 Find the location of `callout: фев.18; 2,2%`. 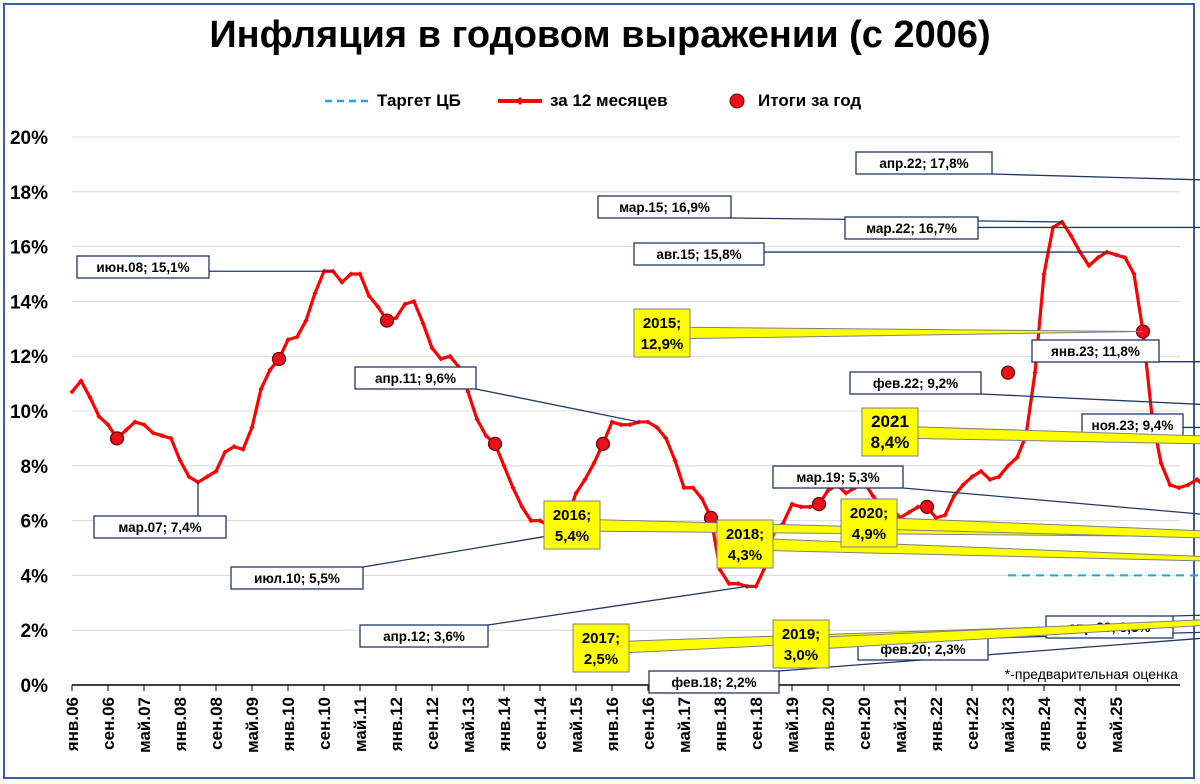

callout: фев.18; 2,2% is located at coordinates (924, 665).